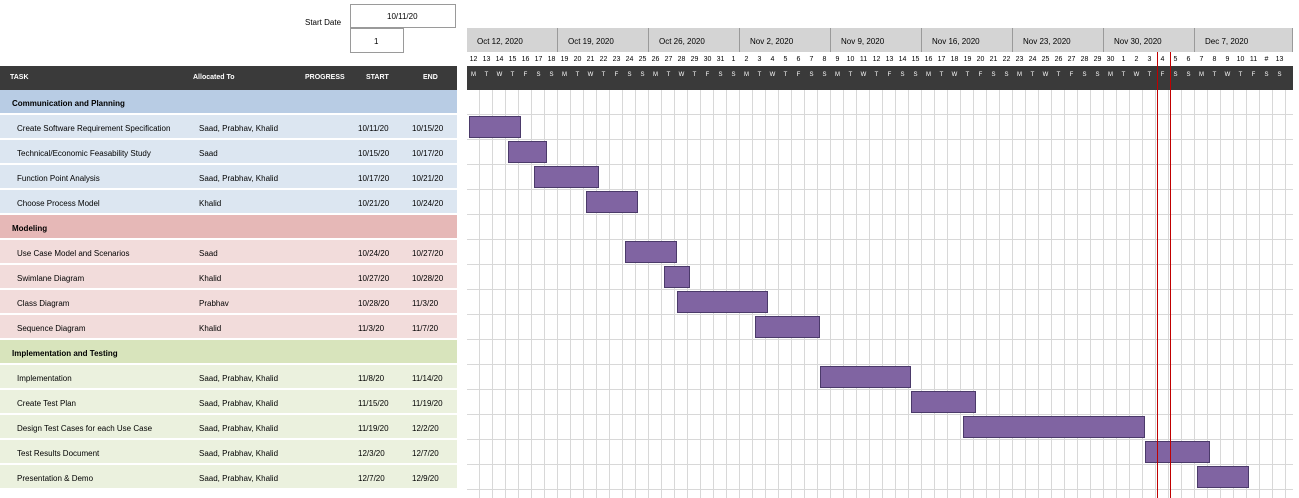 The image size is (1299, 498). What do you see at coordinates (668, 59) in the screenshot?
I see `day-number: 27` at bounding box center [668, 59].